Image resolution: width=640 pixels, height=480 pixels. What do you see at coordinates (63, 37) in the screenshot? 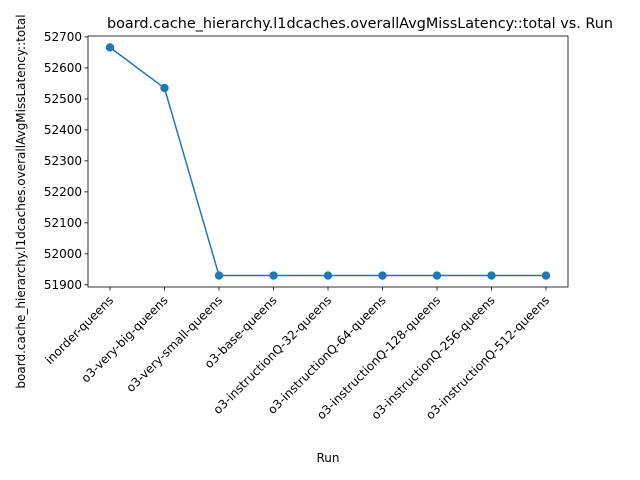
I see `y-tick-label: 52700` at bounding box center [63, 37].